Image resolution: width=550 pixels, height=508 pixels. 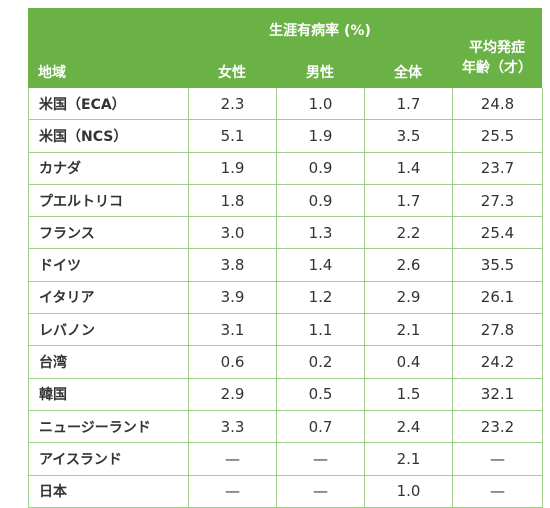 I want to click on table-row: フランス 3.0 1.3 2.2 25.4, so click(x=285, y=233).